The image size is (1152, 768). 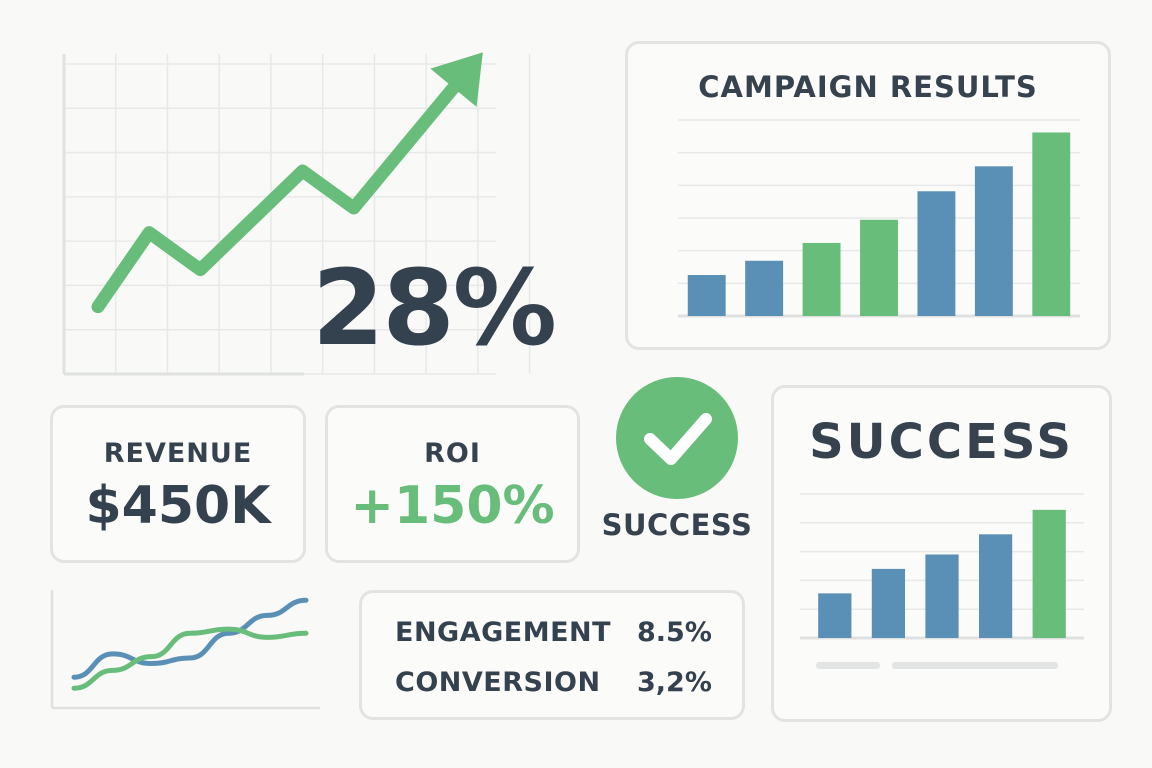 I want to click on growth-percentage: 28%, so click(x=434, y=308).